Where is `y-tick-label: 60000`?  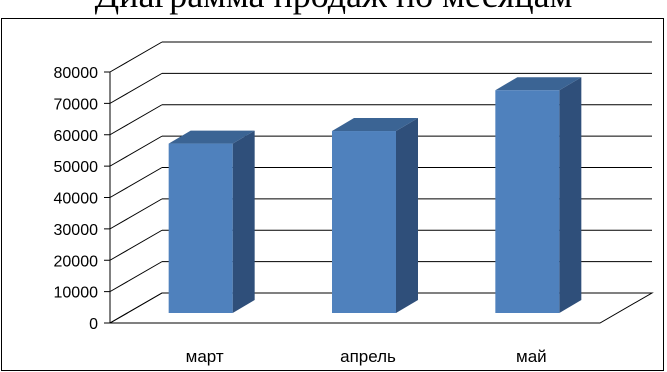
y-tick-label: 60000 is located at coordinates (76, 136).